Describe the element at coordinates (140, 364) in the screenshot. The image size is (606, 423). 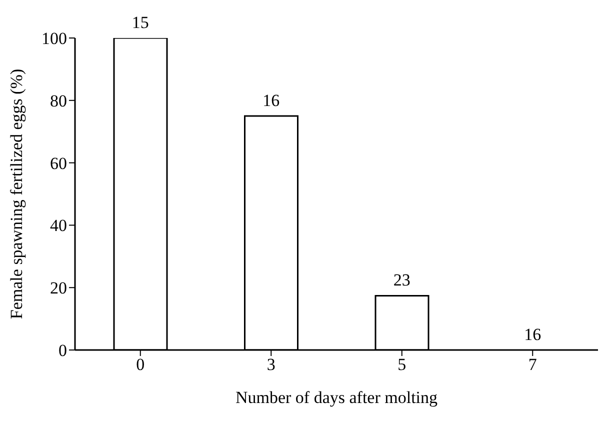
I see `x-tick-label: 0` at that location.